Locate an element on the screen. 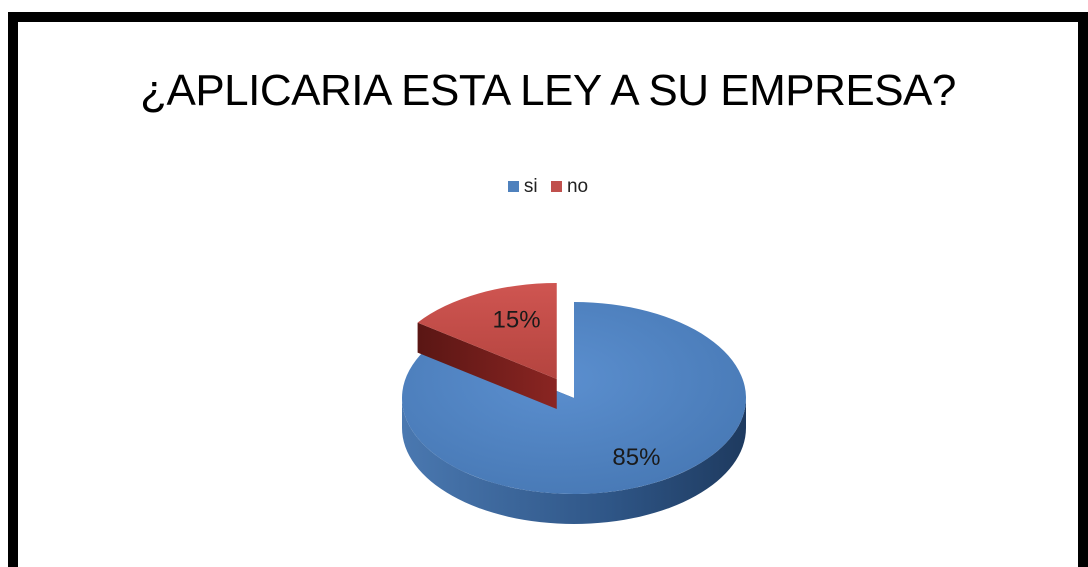 This screenshot has width=1088, height=567. legend-swatch-si is located at coordinates (513, 186).